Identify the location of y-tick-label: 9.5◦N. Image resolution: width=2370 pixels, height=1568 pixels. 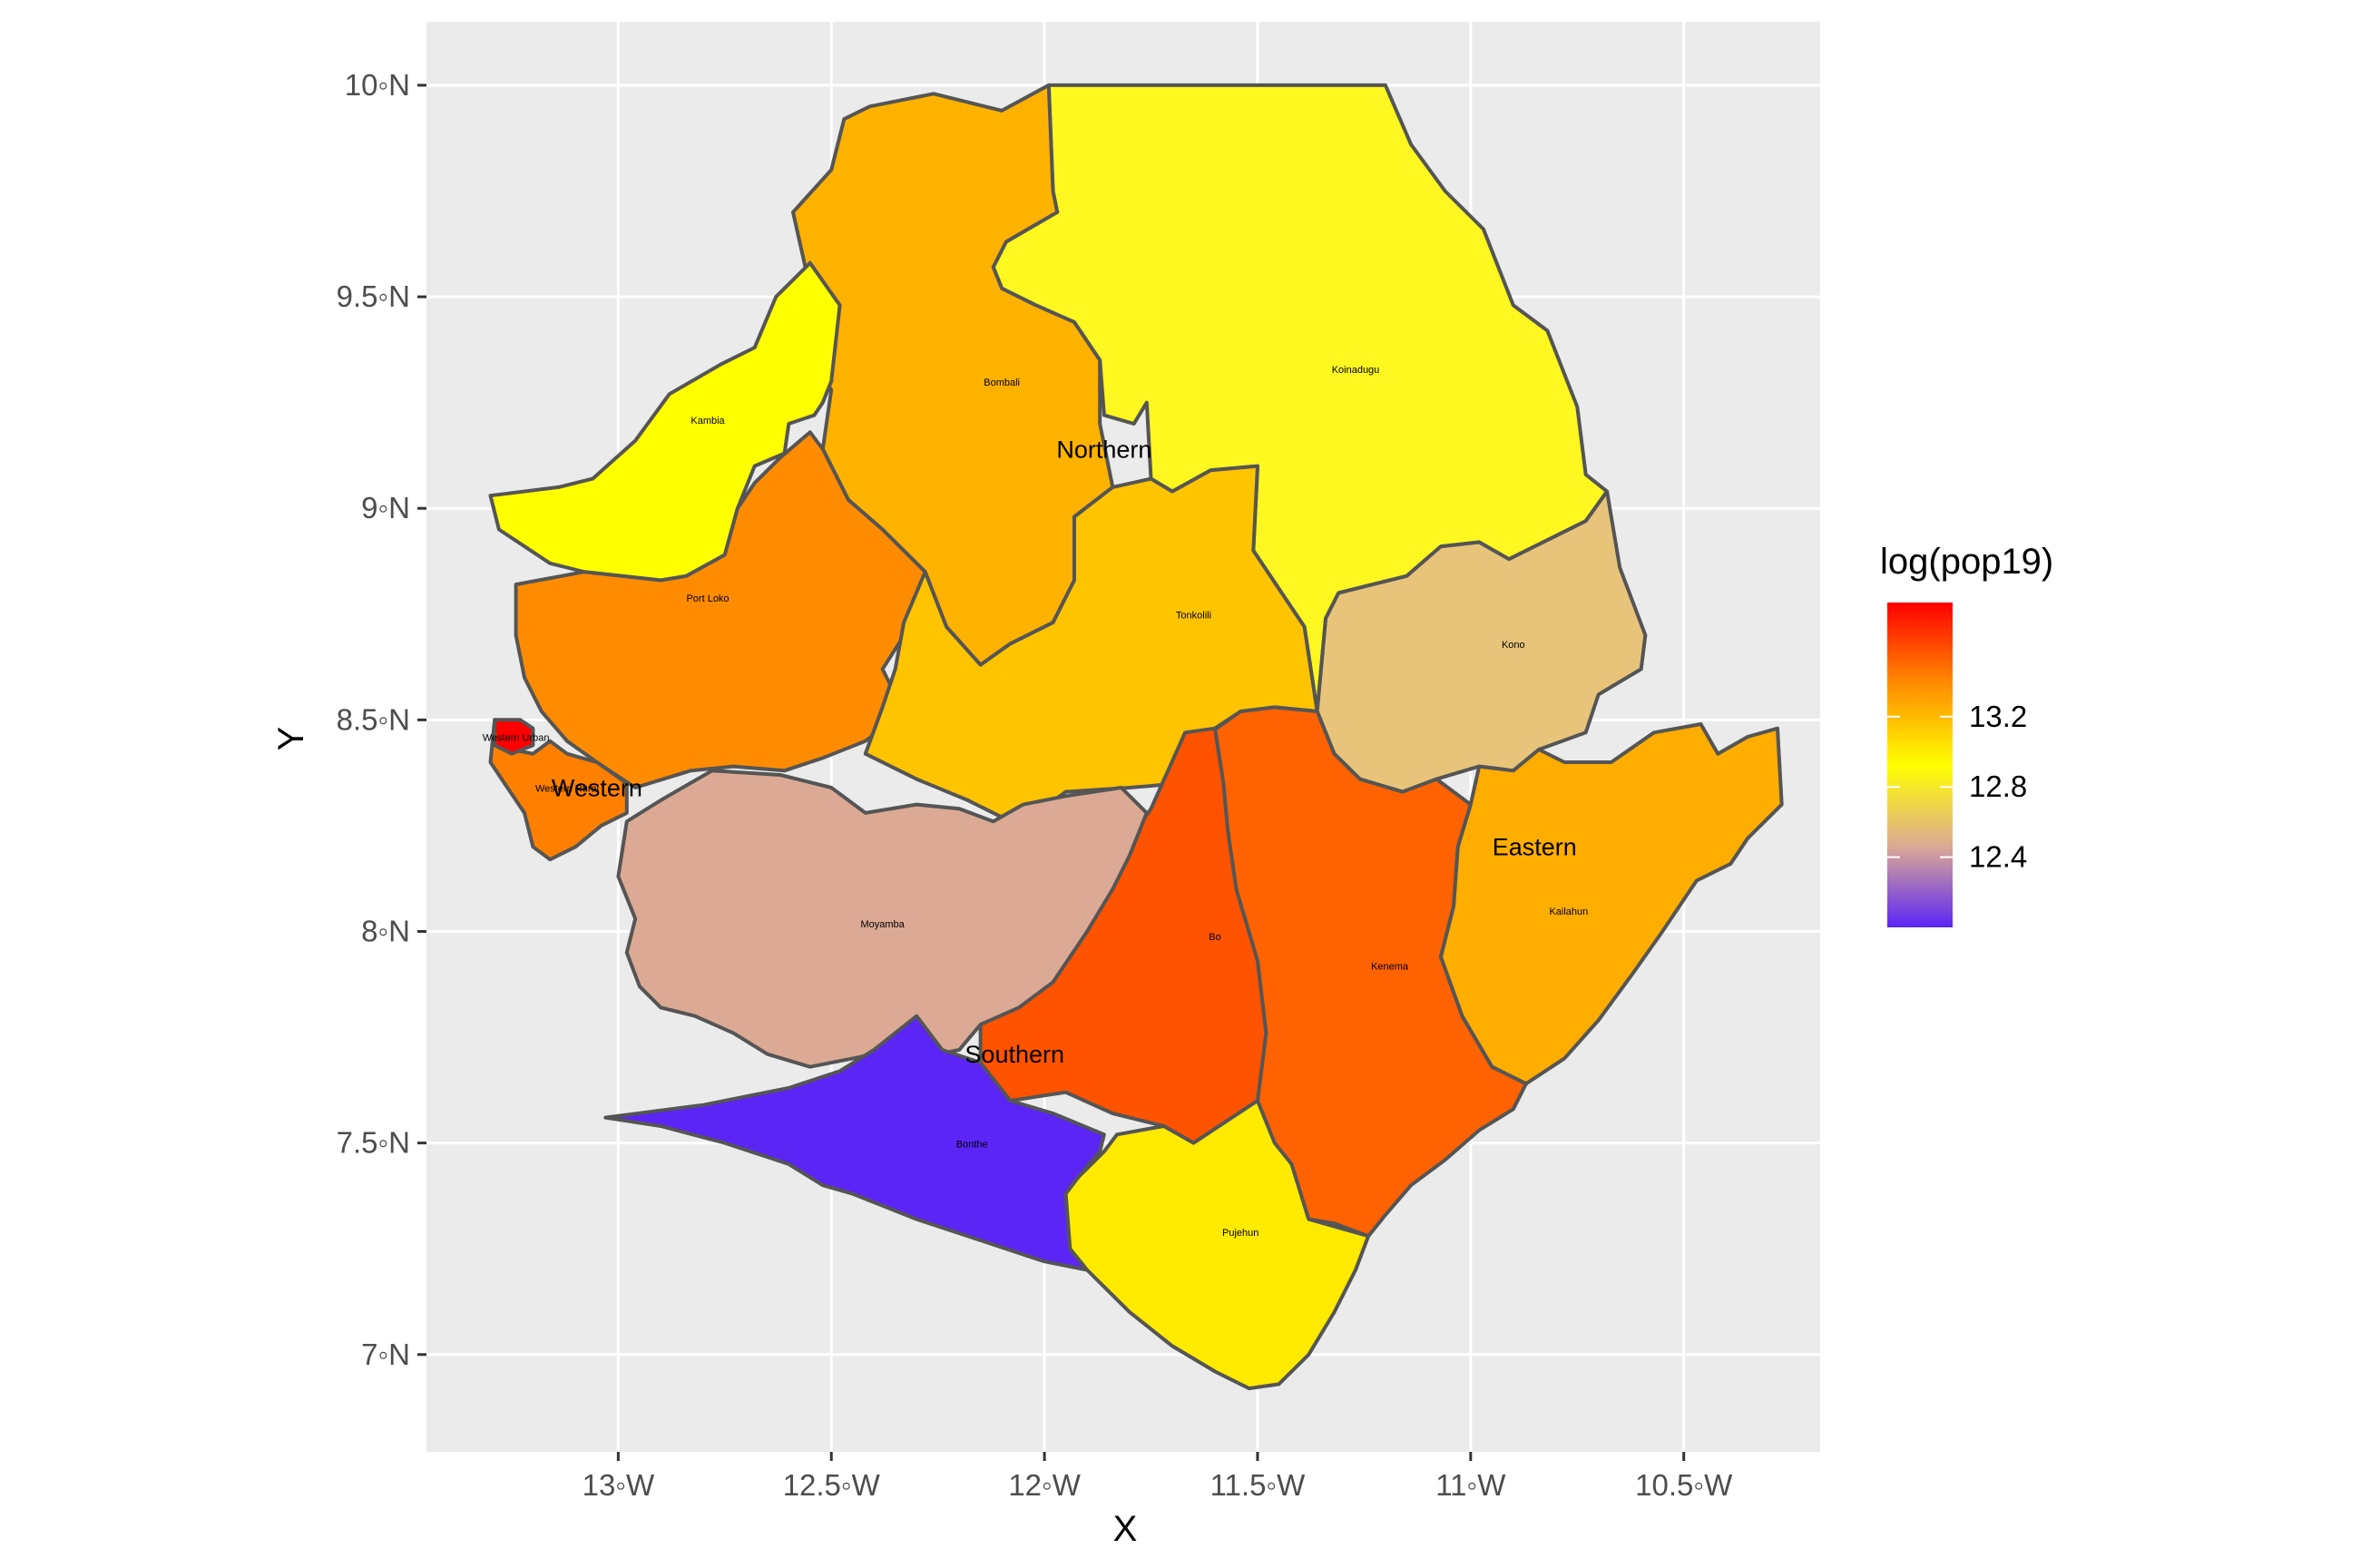
(373, 296).